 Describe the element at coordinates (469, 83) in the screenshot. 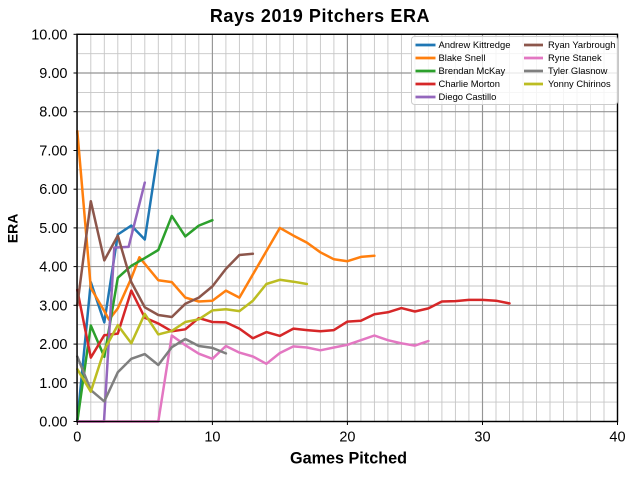

I see `svg-text: Charlie Morton` at that location.